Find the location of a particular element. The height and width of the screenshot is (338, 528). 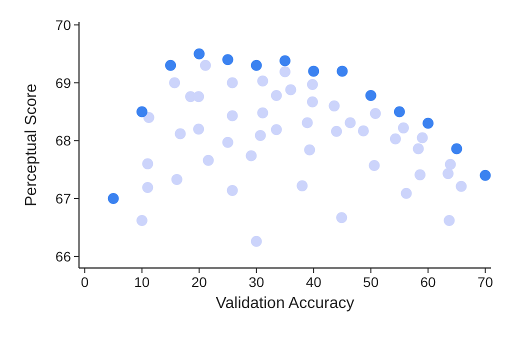

x-tick-label: 60 is located at coordinates (428, 282).